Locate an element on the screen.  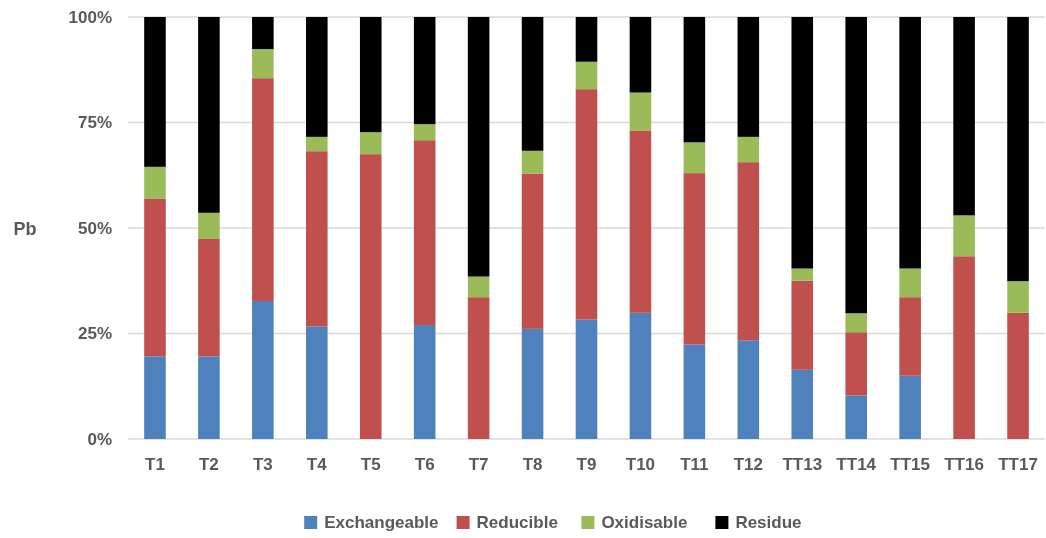
y-tick-label: 75% is located at coordinates (94, 123).